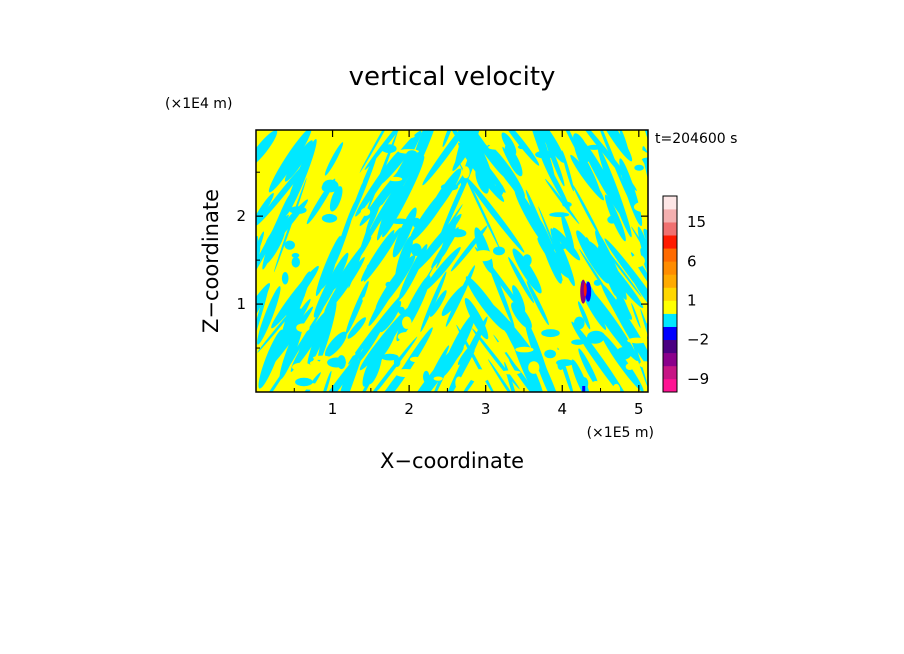 This screenshot has height=654, width=904. Describe the element at coordinates (620, 433) in the screenshot. I see `x-scale-label: (×1E5 m)` at that location.